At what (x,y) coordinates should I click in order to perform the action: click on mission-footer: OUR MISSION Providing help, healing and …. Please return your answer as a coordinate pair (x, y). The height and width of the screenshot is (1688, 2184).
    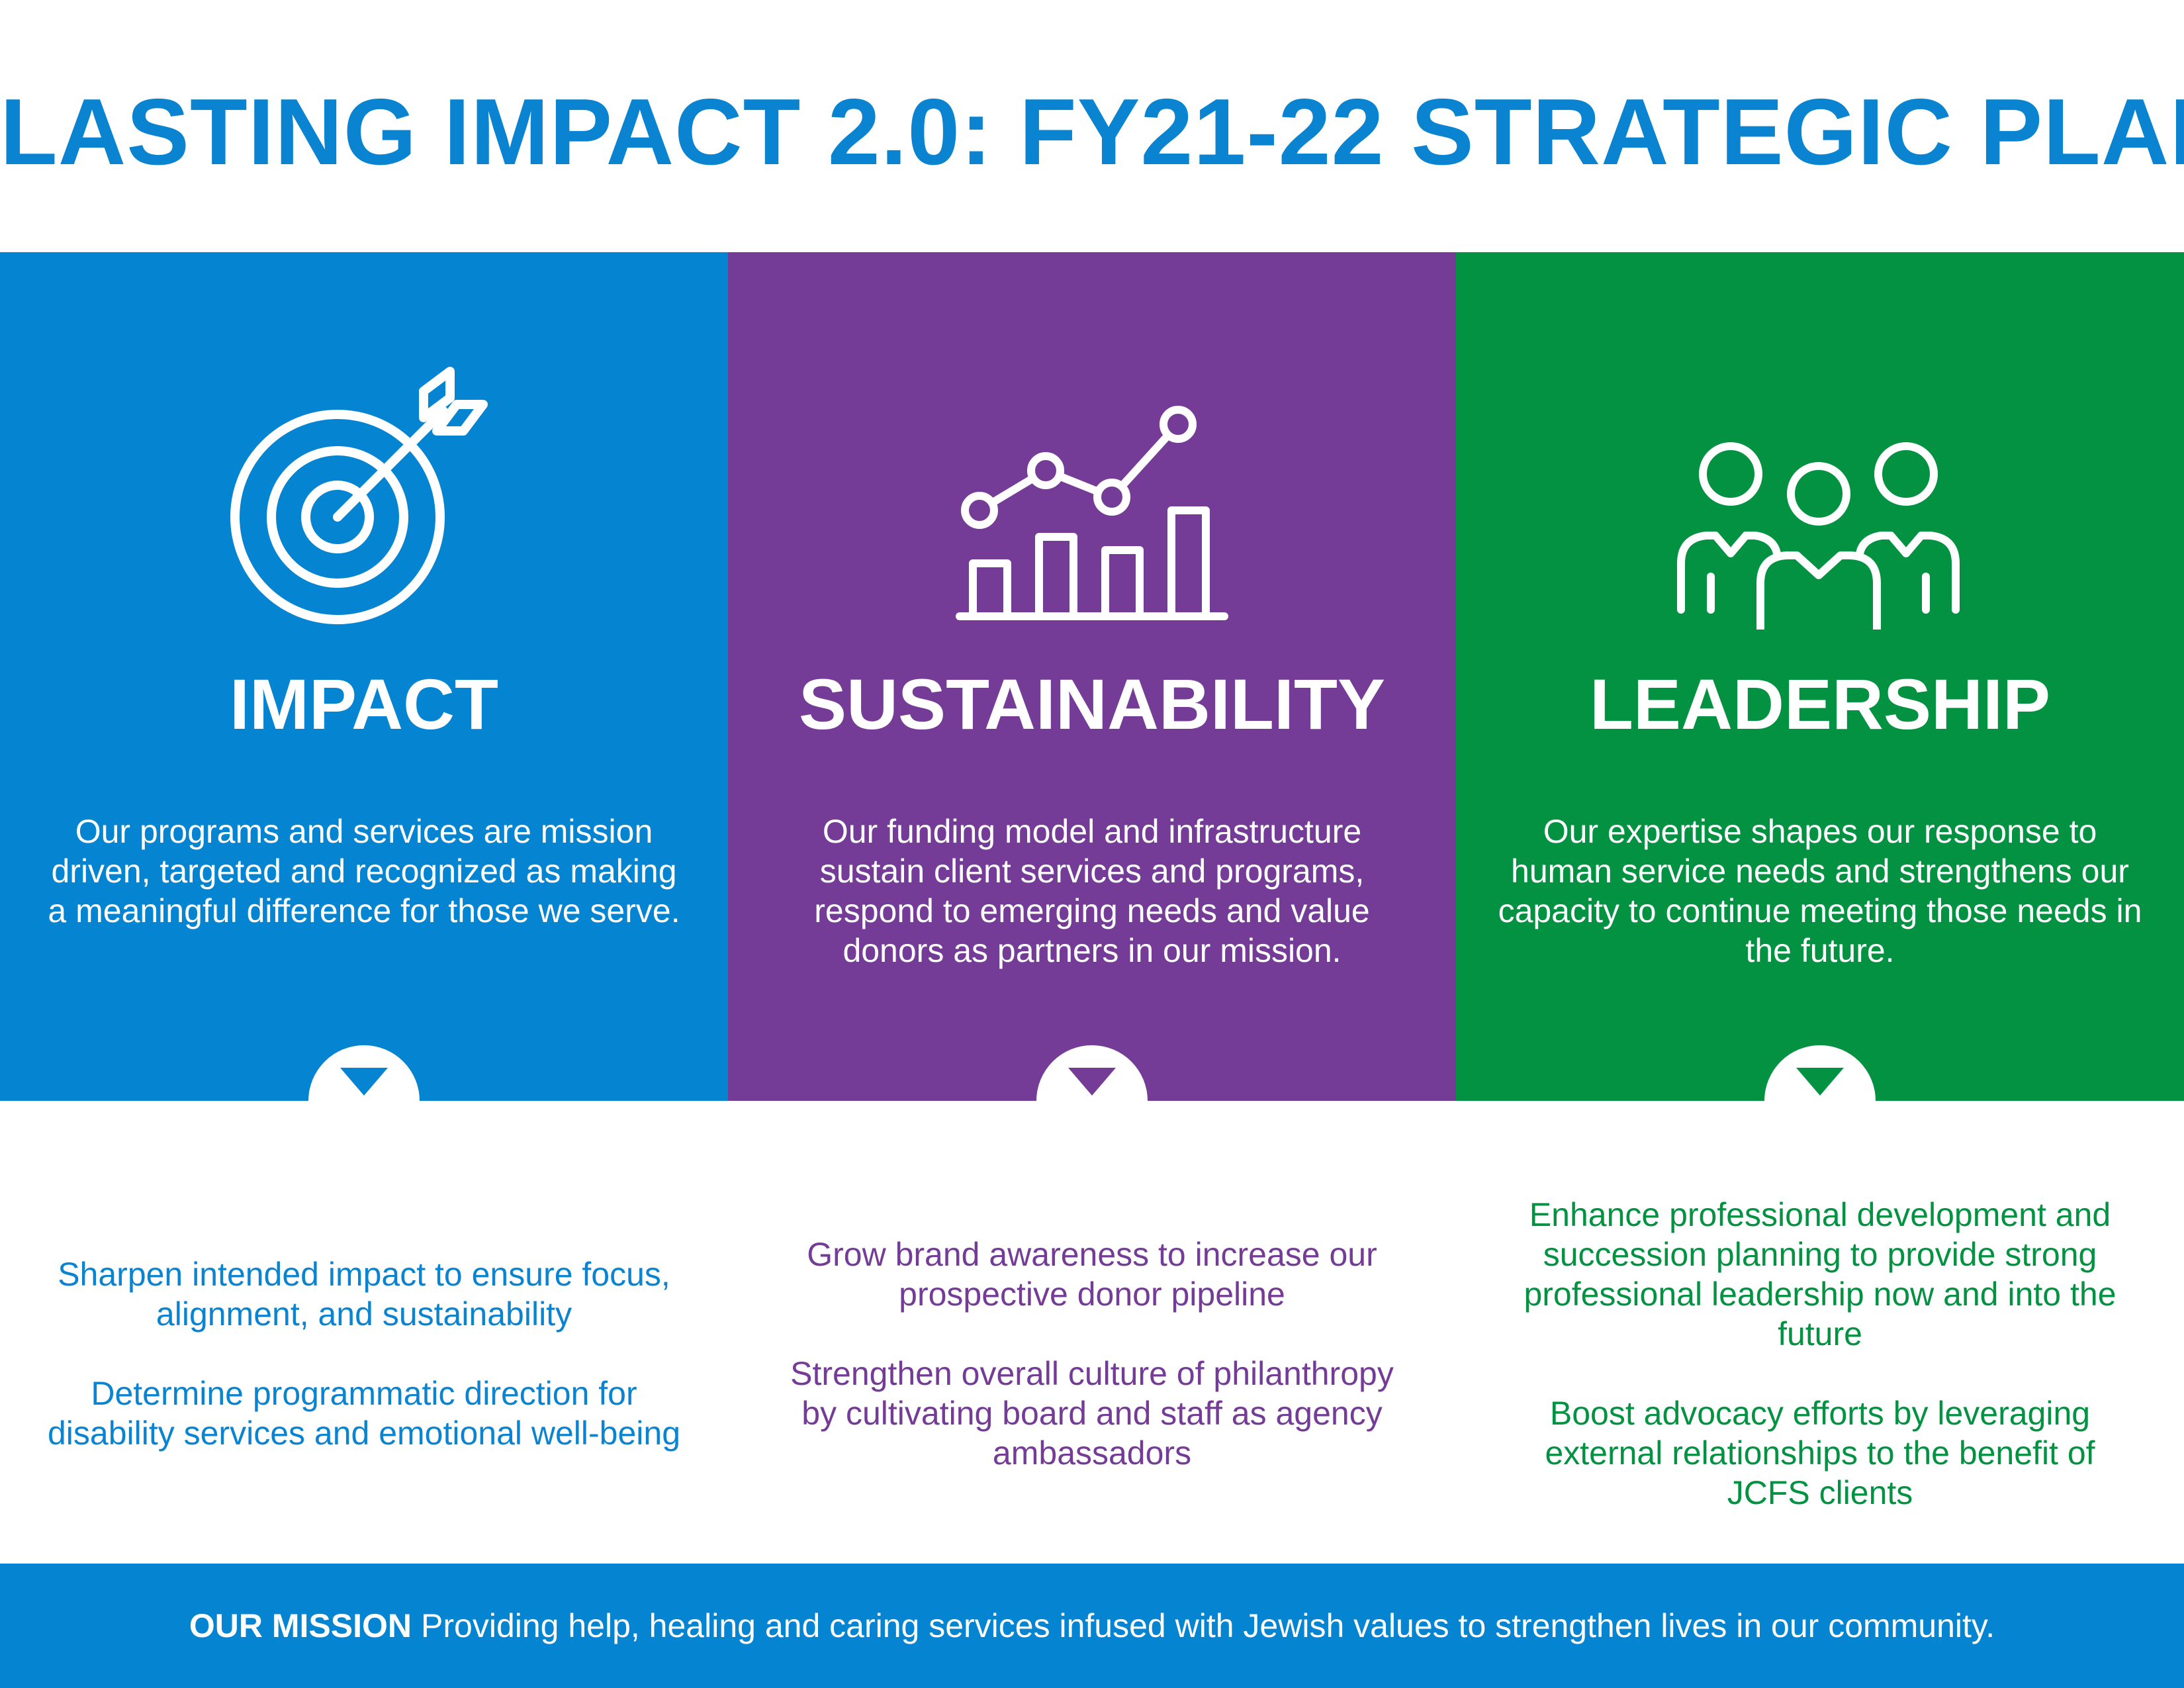
    Looking at the image, I should click on (1092, 1626).